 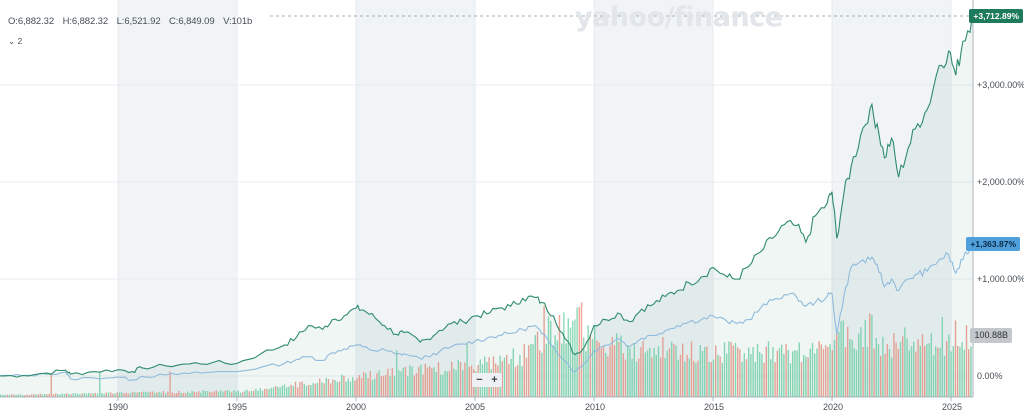 What do you see at coordinates (475, 407) in the screenshot?
I see `x-tick-2005: 2005` at bounding box center [475, 407].